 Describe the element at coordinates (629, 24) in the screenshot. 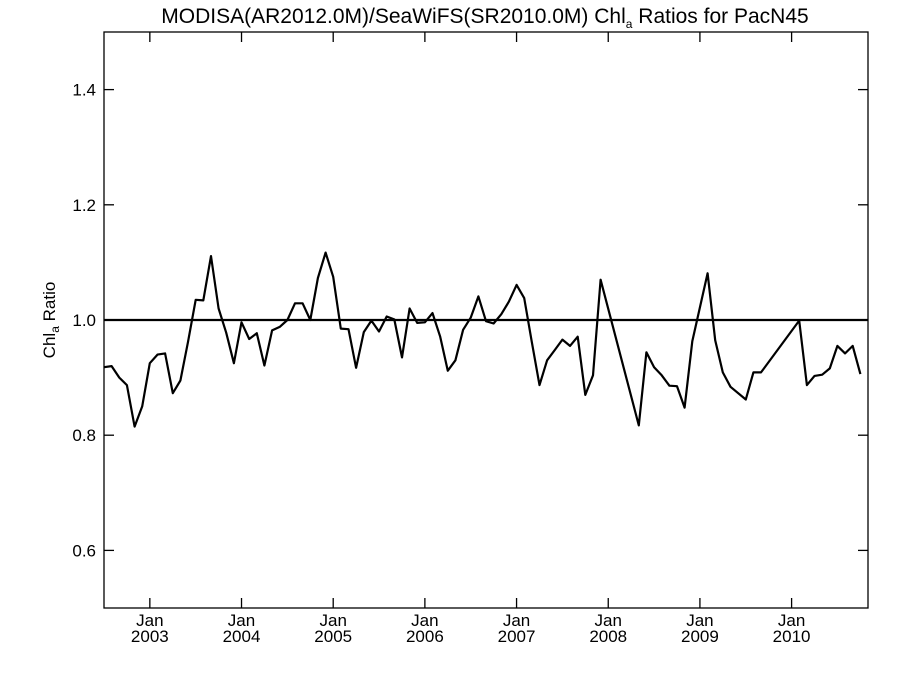

I see `title-subscript: a` at that location.